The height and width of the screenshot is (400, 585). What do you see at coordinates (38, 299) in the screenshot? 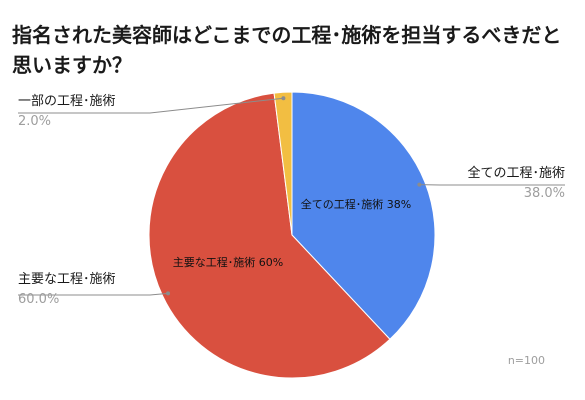
I see `slice-percent-label: 60.0%` at bounding box center [38, 299].